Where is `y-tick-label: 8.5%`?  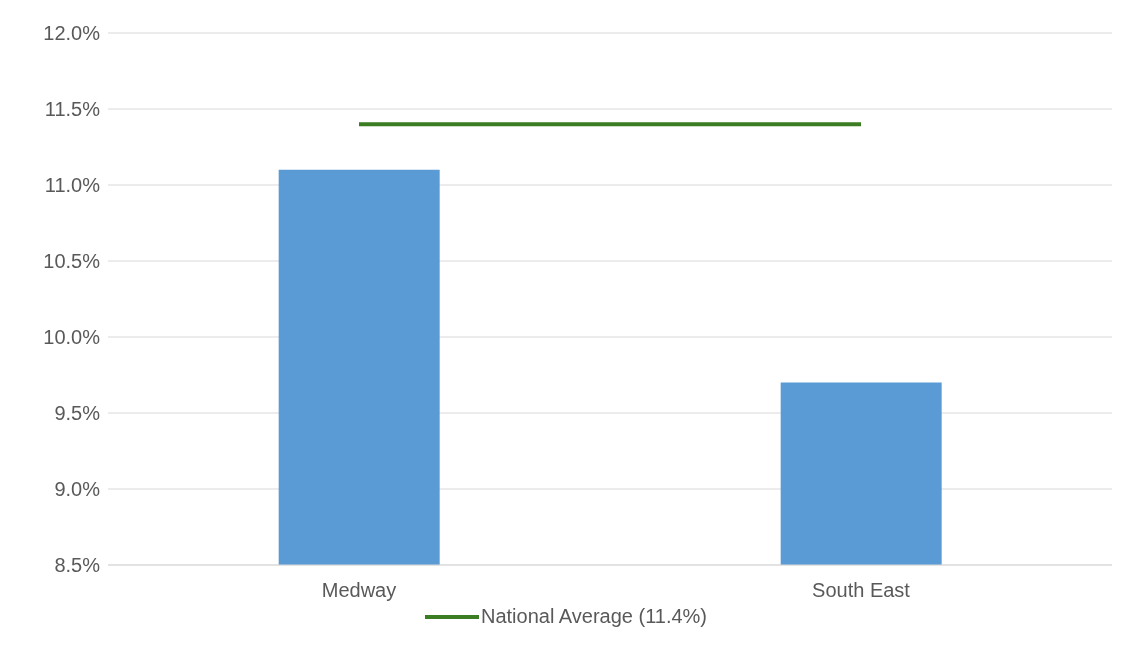
y-tick-label: 8.5% is located at coordinates (77, 565).